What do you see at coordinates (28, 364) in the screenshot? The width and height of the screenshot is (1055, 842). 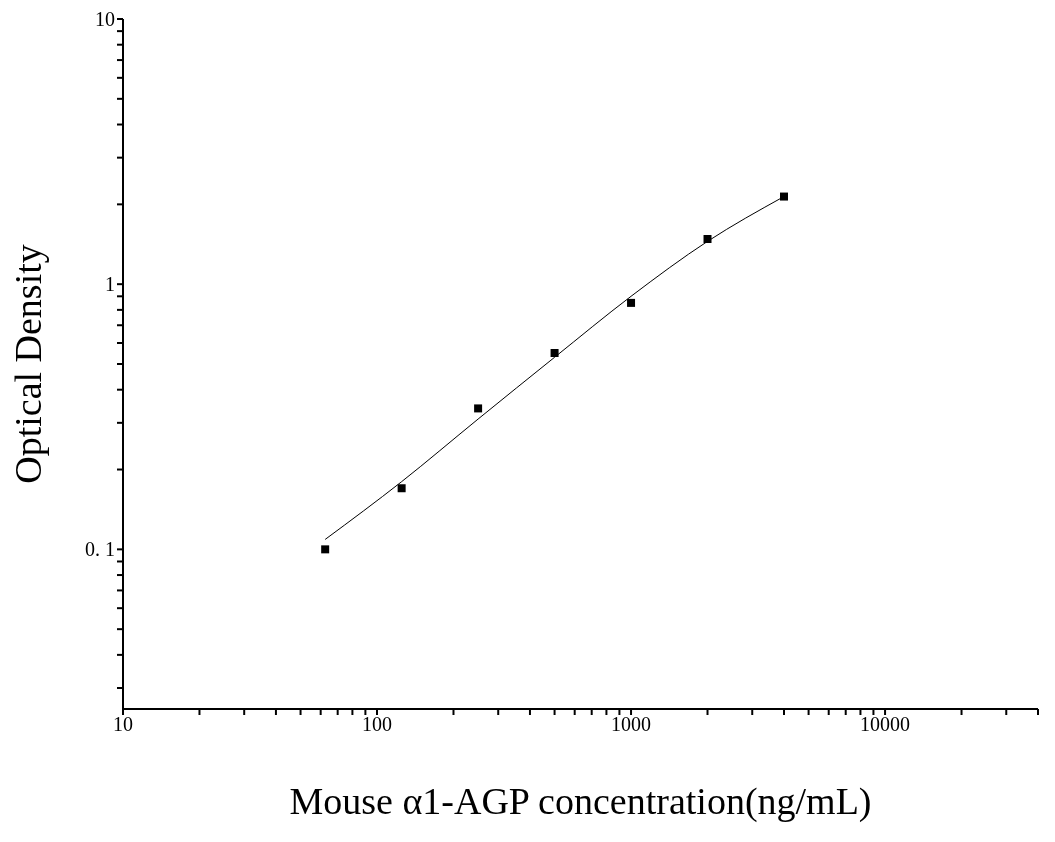 I see `y-axis-title: Optical Density` at bounding box center [28, 364].